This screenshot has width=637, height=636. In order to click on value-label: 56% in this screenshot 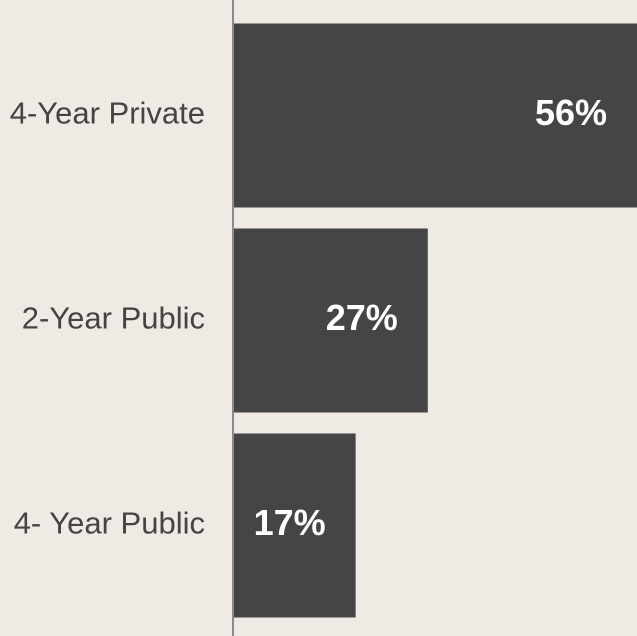, I will do `click(571, 112)`.